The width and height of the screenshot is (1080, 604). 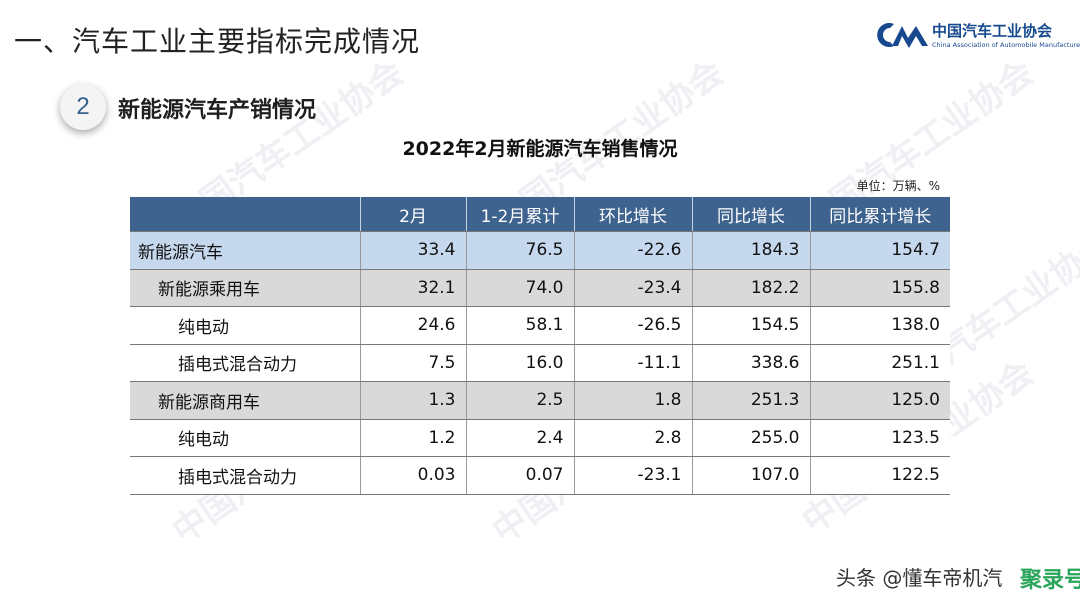 What do you see at coordinates (413, 438) in the screenshot?
I see `table-cell: 1.2` at bounding box center [413, 438].